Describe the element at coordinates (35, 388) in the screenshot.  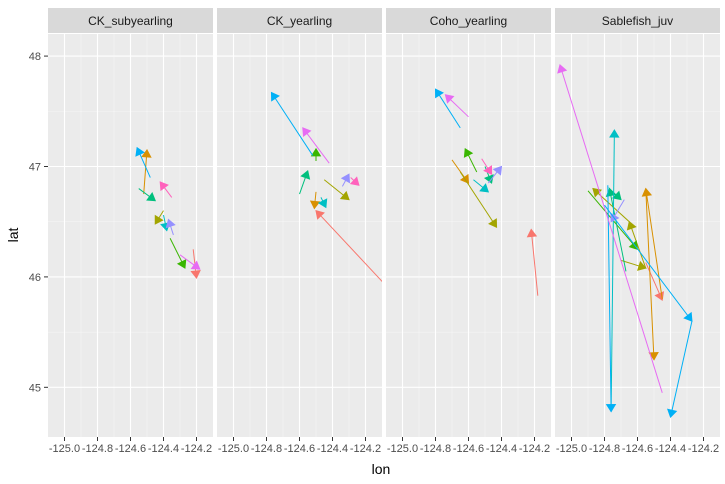
I see `y-tick-label: 45` at that location.